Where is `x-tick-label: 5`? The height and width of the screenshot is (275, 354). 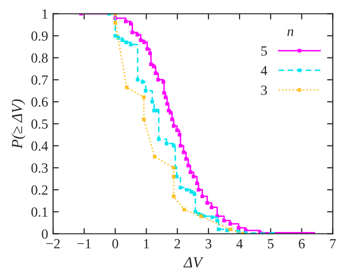
x-tick-label: 5 is located at coordinates (271, 243).